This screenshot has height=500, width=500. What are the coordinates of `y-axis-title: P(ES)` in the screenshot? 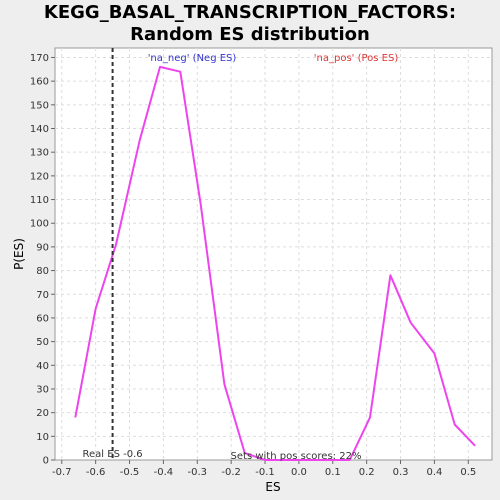 It's located at (19, 254).